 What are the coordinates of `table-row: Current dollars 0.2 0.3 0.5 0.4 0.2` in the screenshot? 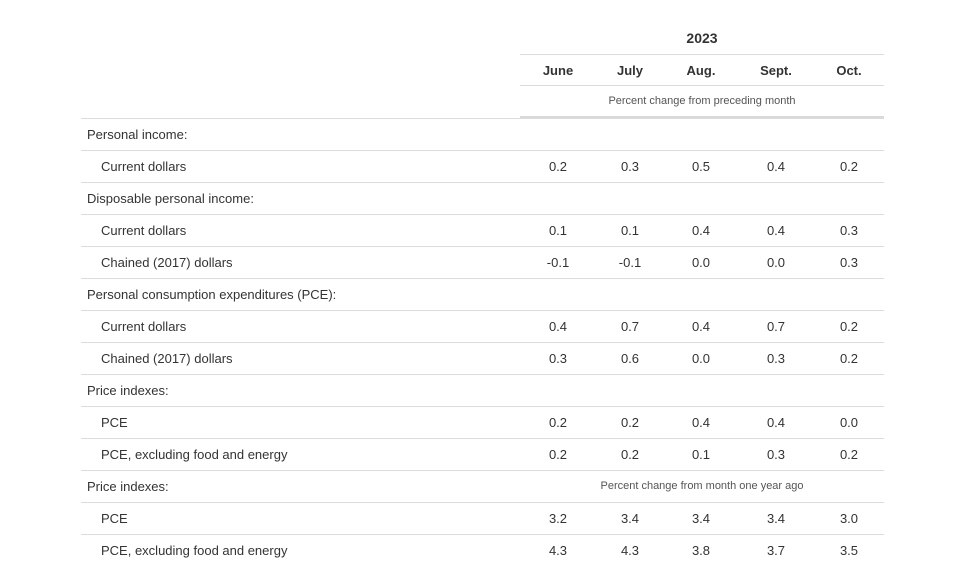 It's located at (482, 166).